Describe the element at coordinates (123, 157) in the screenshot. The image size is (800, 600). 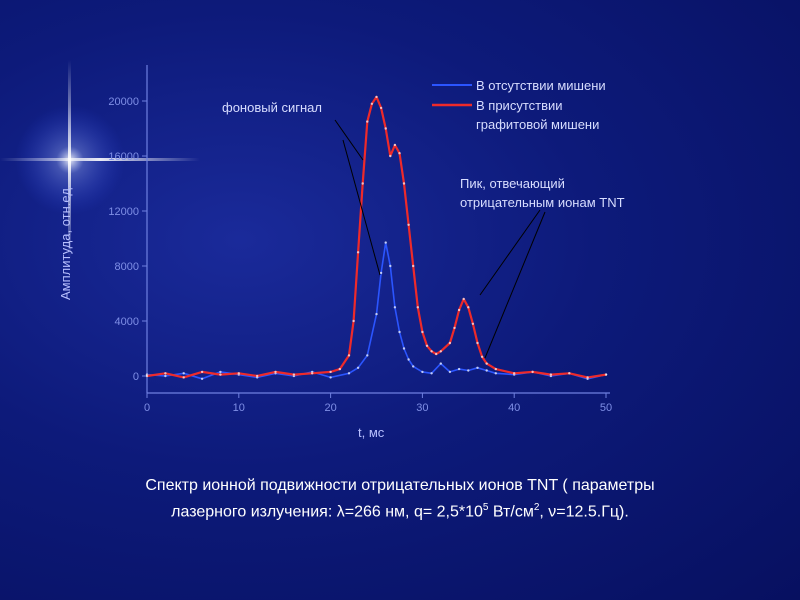
I see `y-tick-label: 16000` at that location.